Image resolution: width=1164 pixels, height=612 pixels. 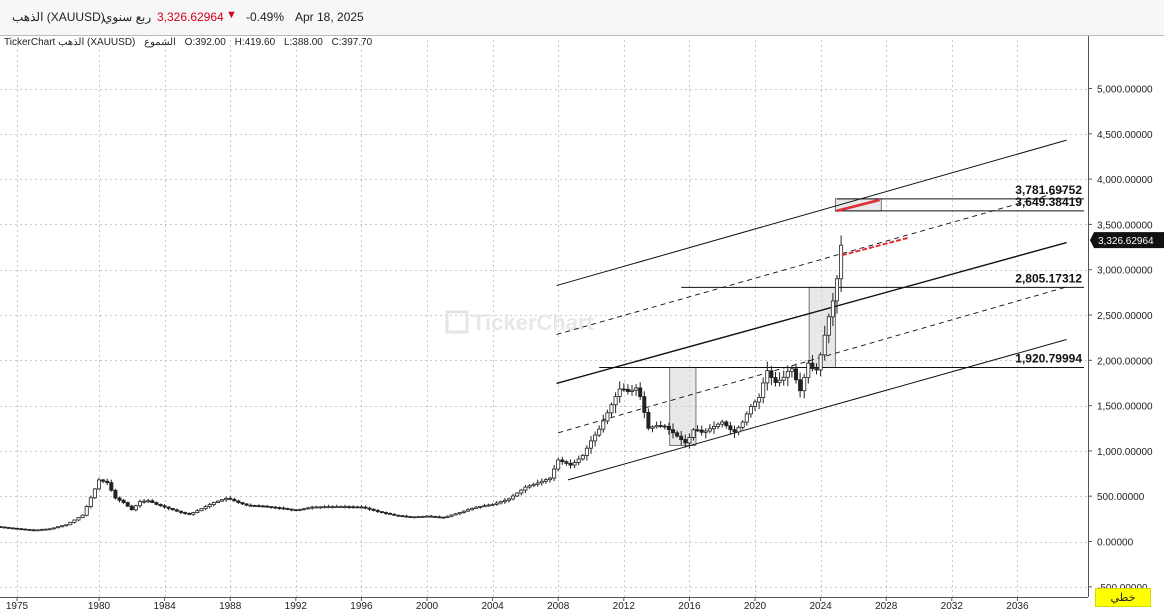 I want to click on y-tick-label: 1,500.00000, so click(x=1125, y=407).